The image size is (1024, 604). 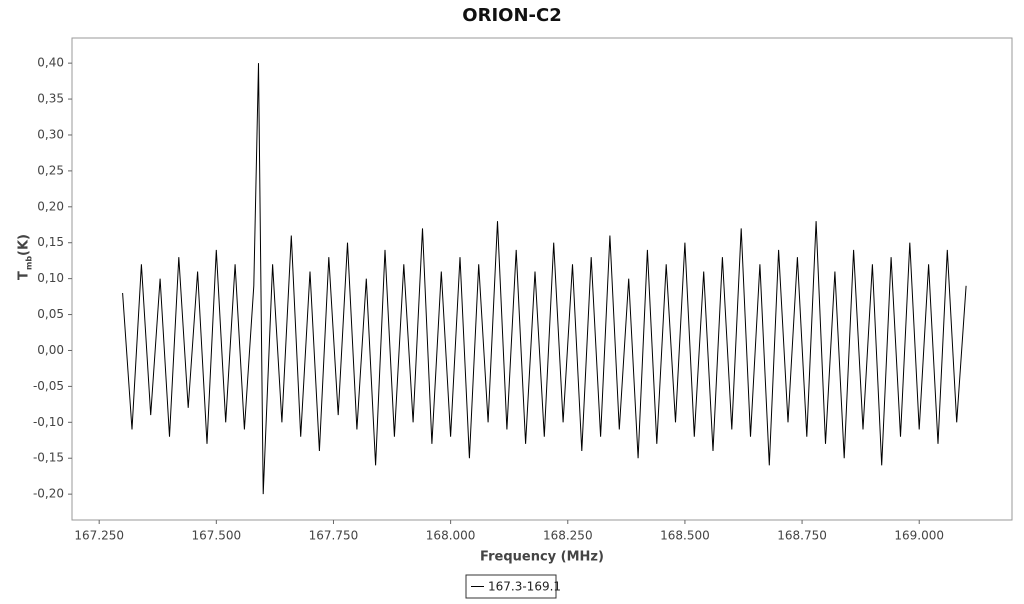 What do you see at coordinates (919, 536) in the screenshot?
I see `x-tick-label: 169.000` at bounding box center [919, 536].